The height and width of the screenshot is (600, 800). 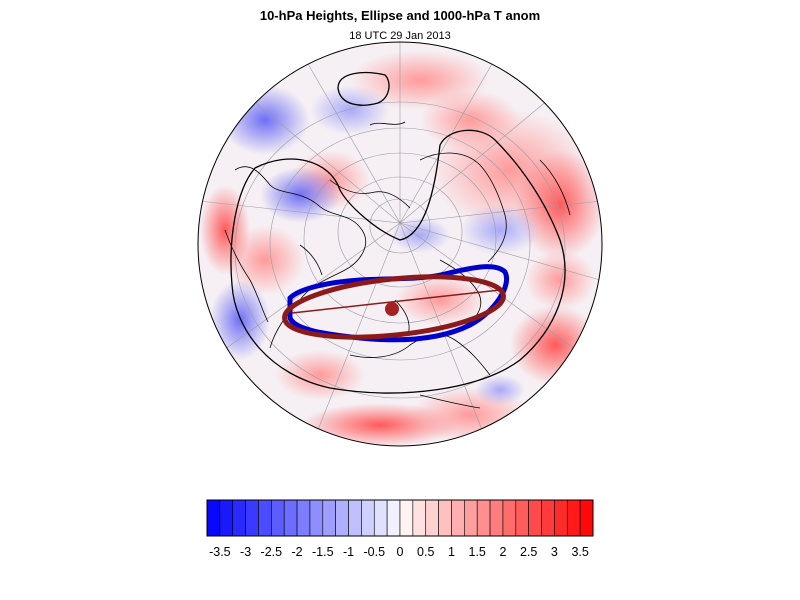 I want to click on colorbar-tick-label: 3, so click(x=554, y=552).